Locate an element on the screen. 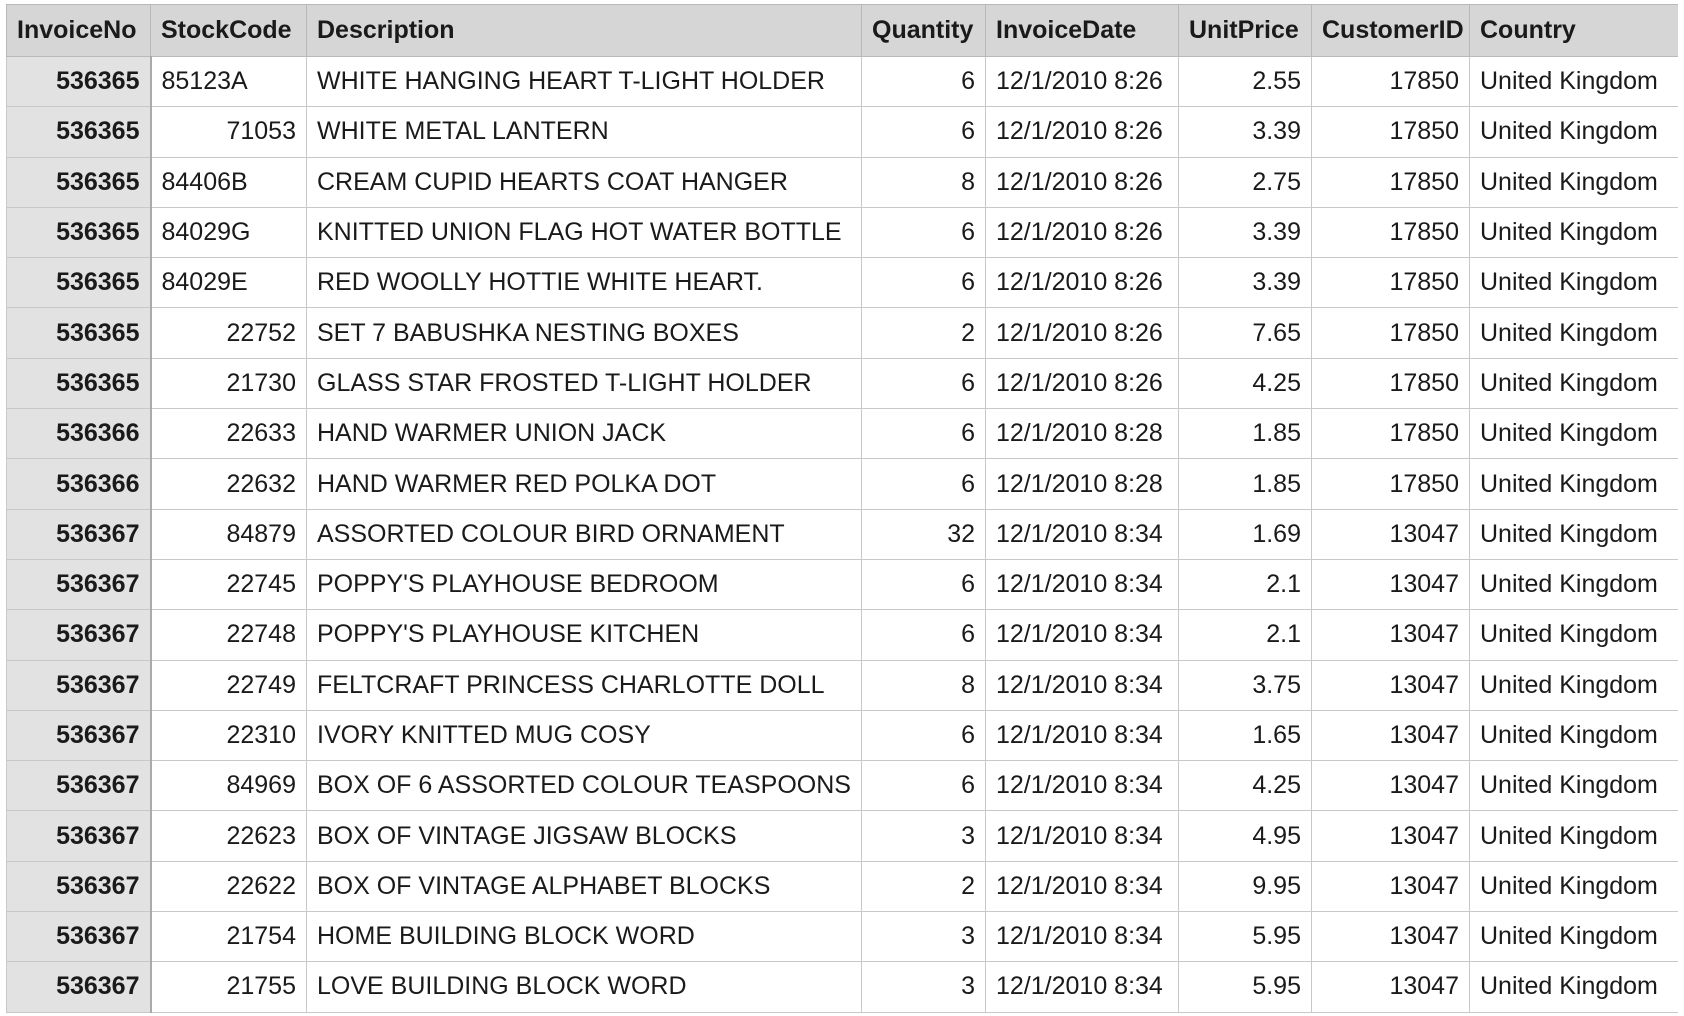  stockcode-cell: 84029G is located at coordinates (228, 232).